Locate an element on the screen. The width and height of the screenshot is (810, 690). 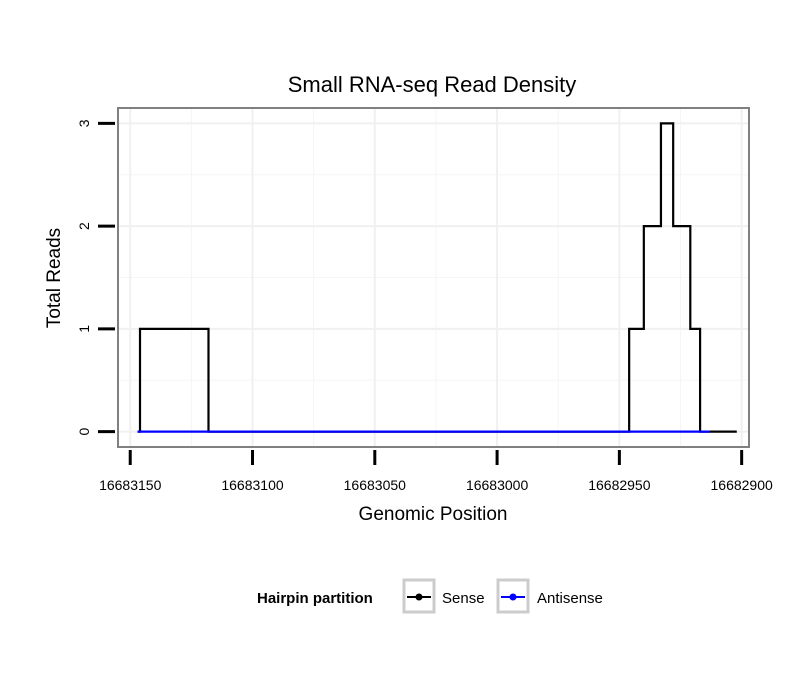
x-tick-label: 16682950 is located at coordinates (619, 485).